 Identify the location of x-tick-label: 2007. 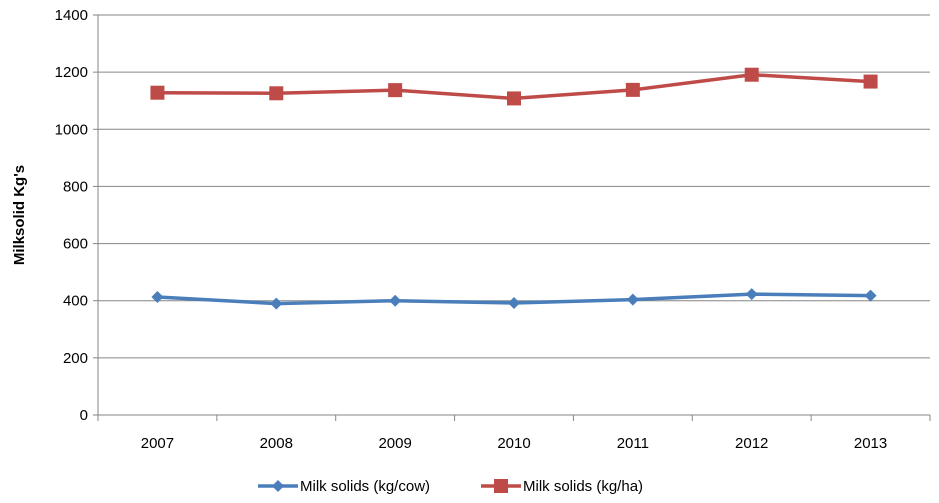
(157, 443).